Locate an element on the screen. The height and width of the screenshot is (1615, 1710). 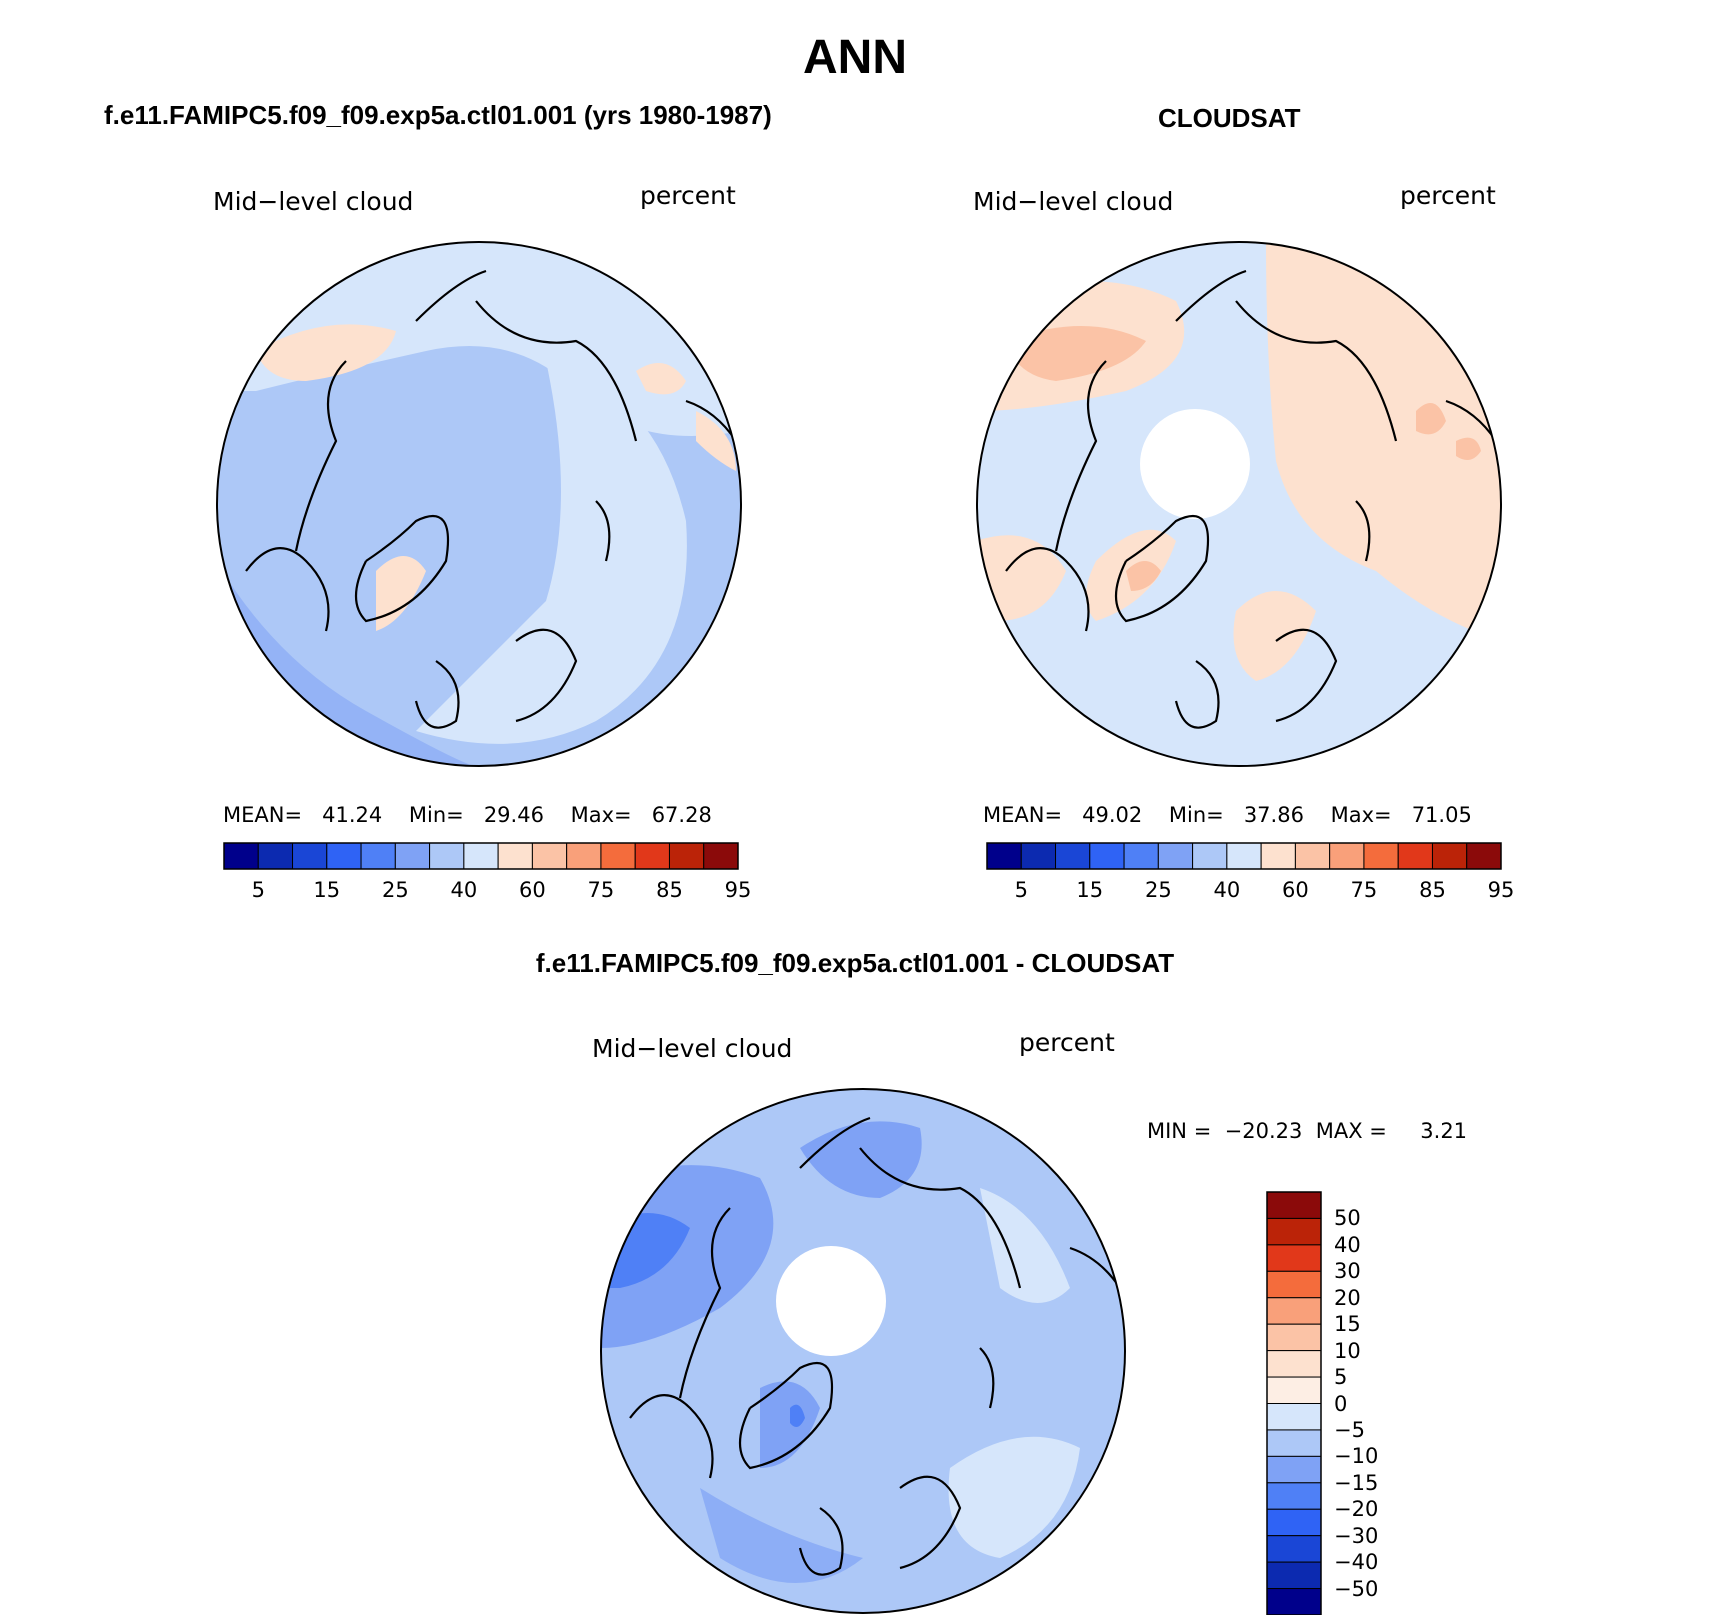
right-mean-value: 49.02 is located at coordinates (1112, 815).